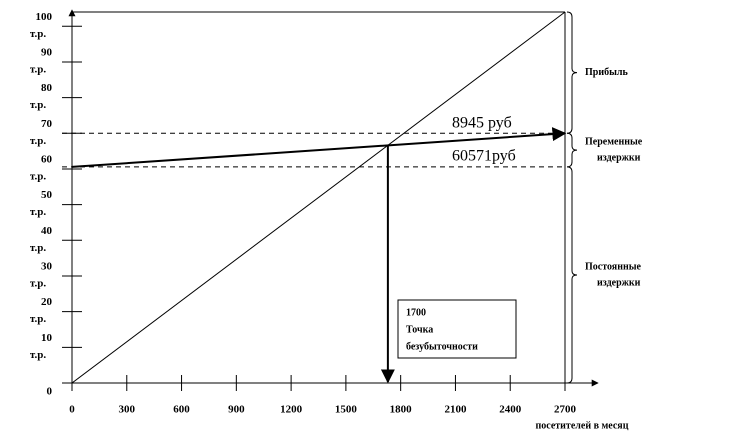 This screenshot has width=732, height=446. Describe the element at coordinates (72, 410) in the screenshot. I see `x-tick-label: 0` at that location.